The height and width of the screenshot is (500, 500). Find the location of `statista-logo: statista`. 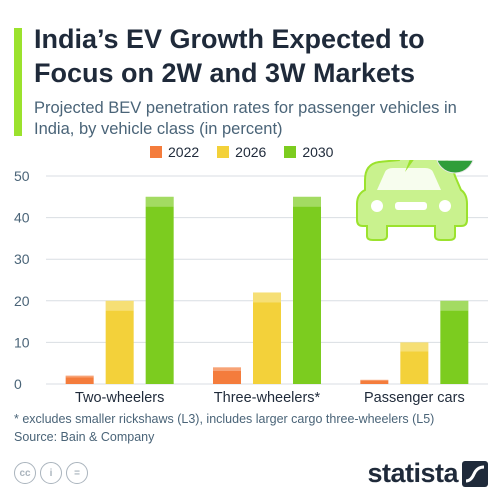

statista-logo: statista is located at coordinates (427, 473).